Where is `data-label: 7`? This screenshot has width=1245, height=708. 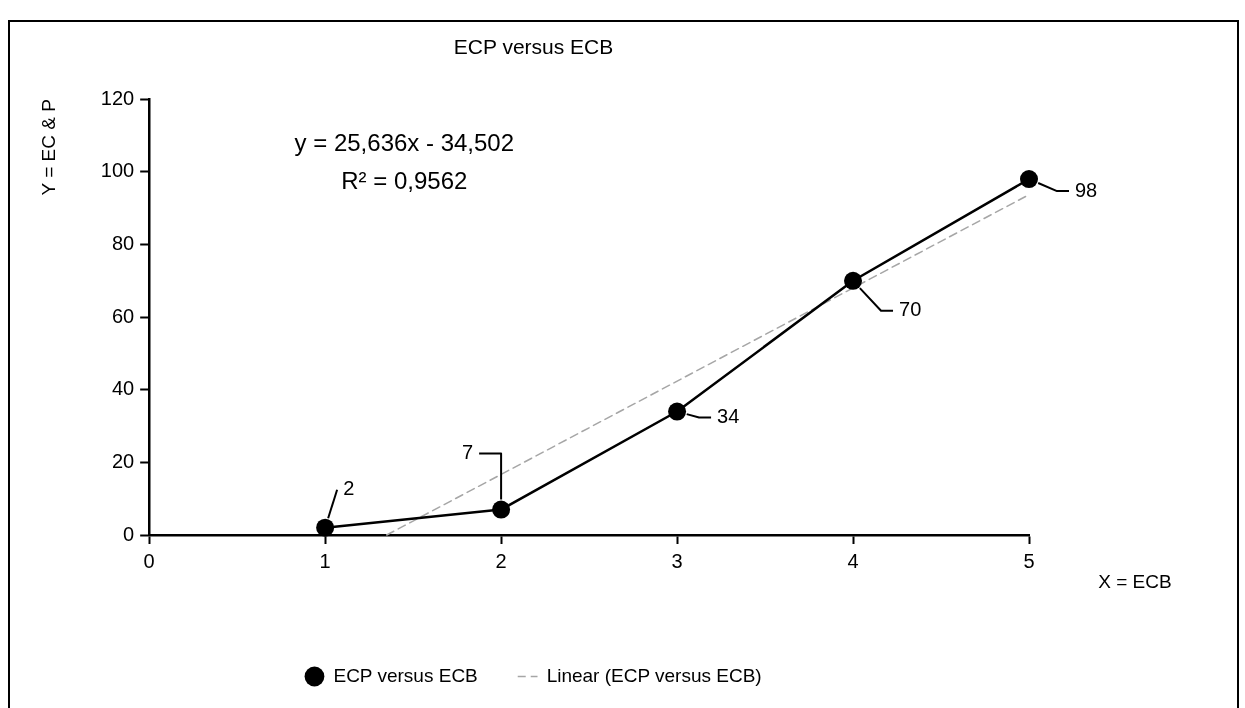
data-label: 7 is located at coordinates (467, 452).